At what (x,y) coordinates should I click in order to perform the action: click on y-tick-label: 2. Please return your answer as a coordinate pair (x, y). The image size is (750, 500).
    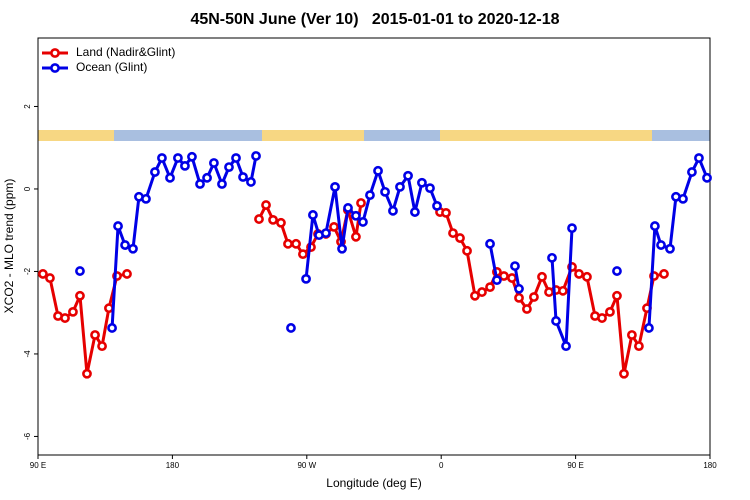
    Looking at the image, I should click on (27, 106).